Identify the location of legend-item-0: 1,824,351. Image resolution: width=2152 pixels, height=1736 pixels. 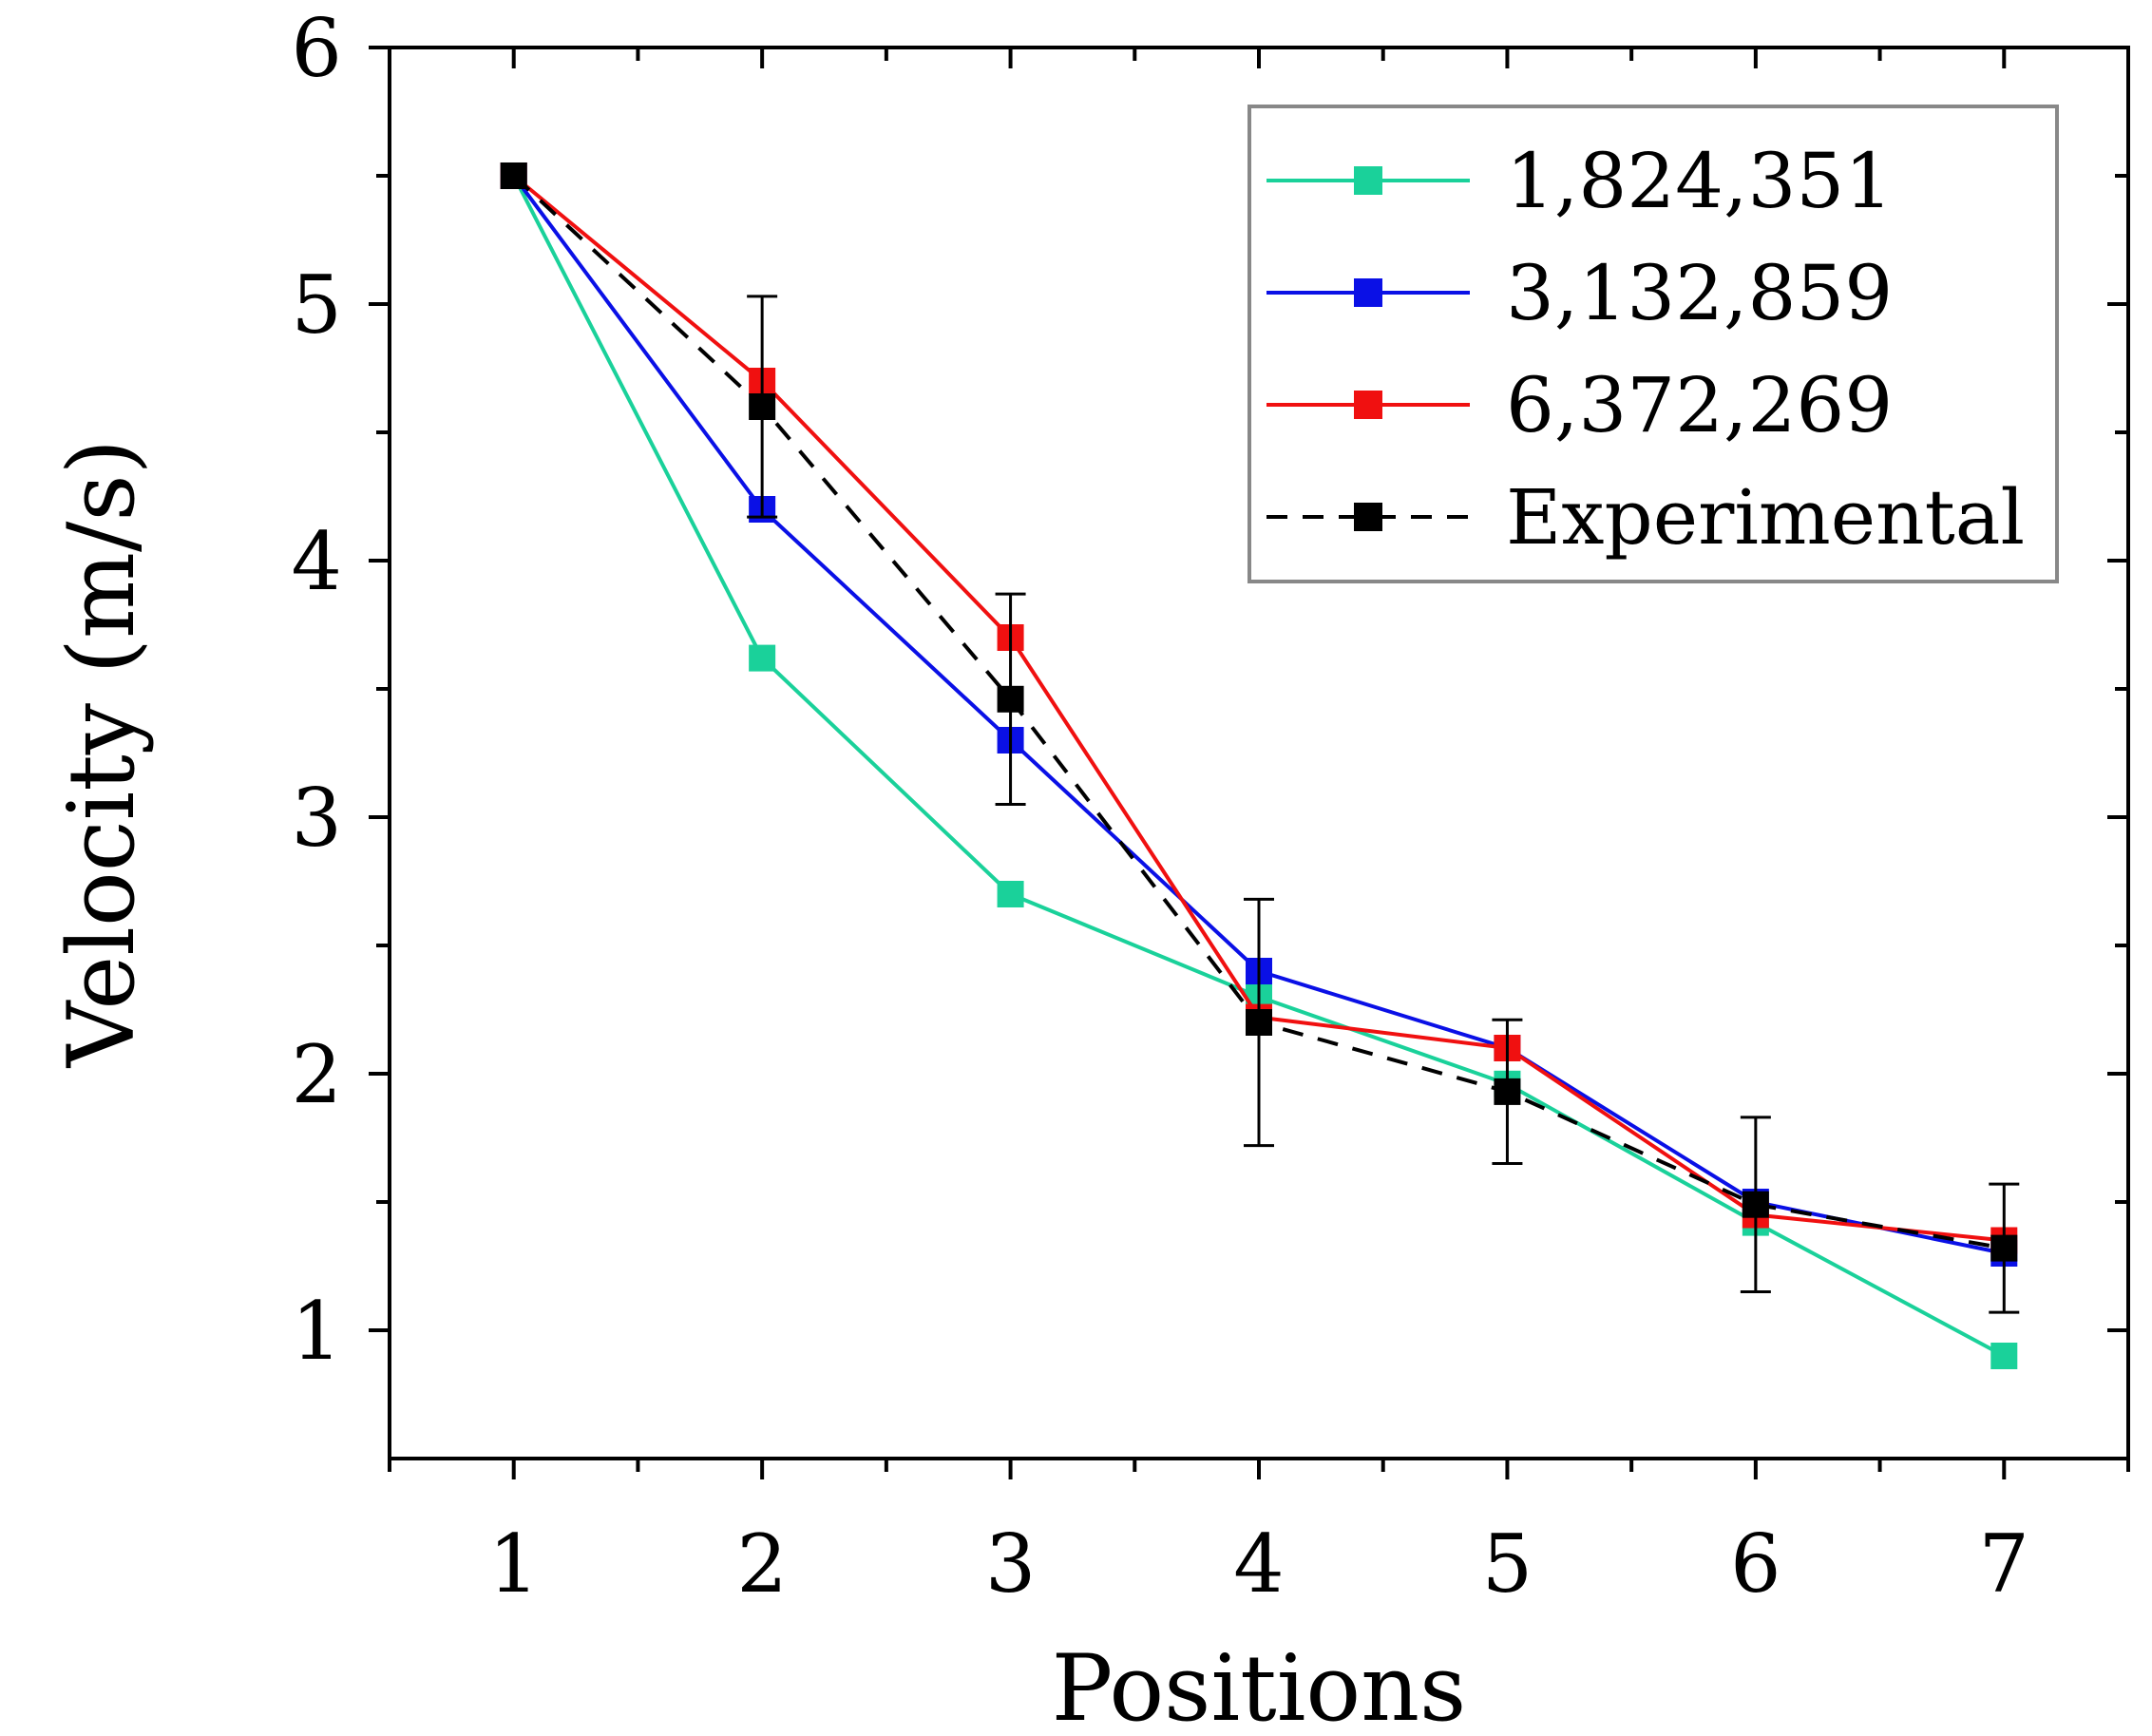
(1579, 181).